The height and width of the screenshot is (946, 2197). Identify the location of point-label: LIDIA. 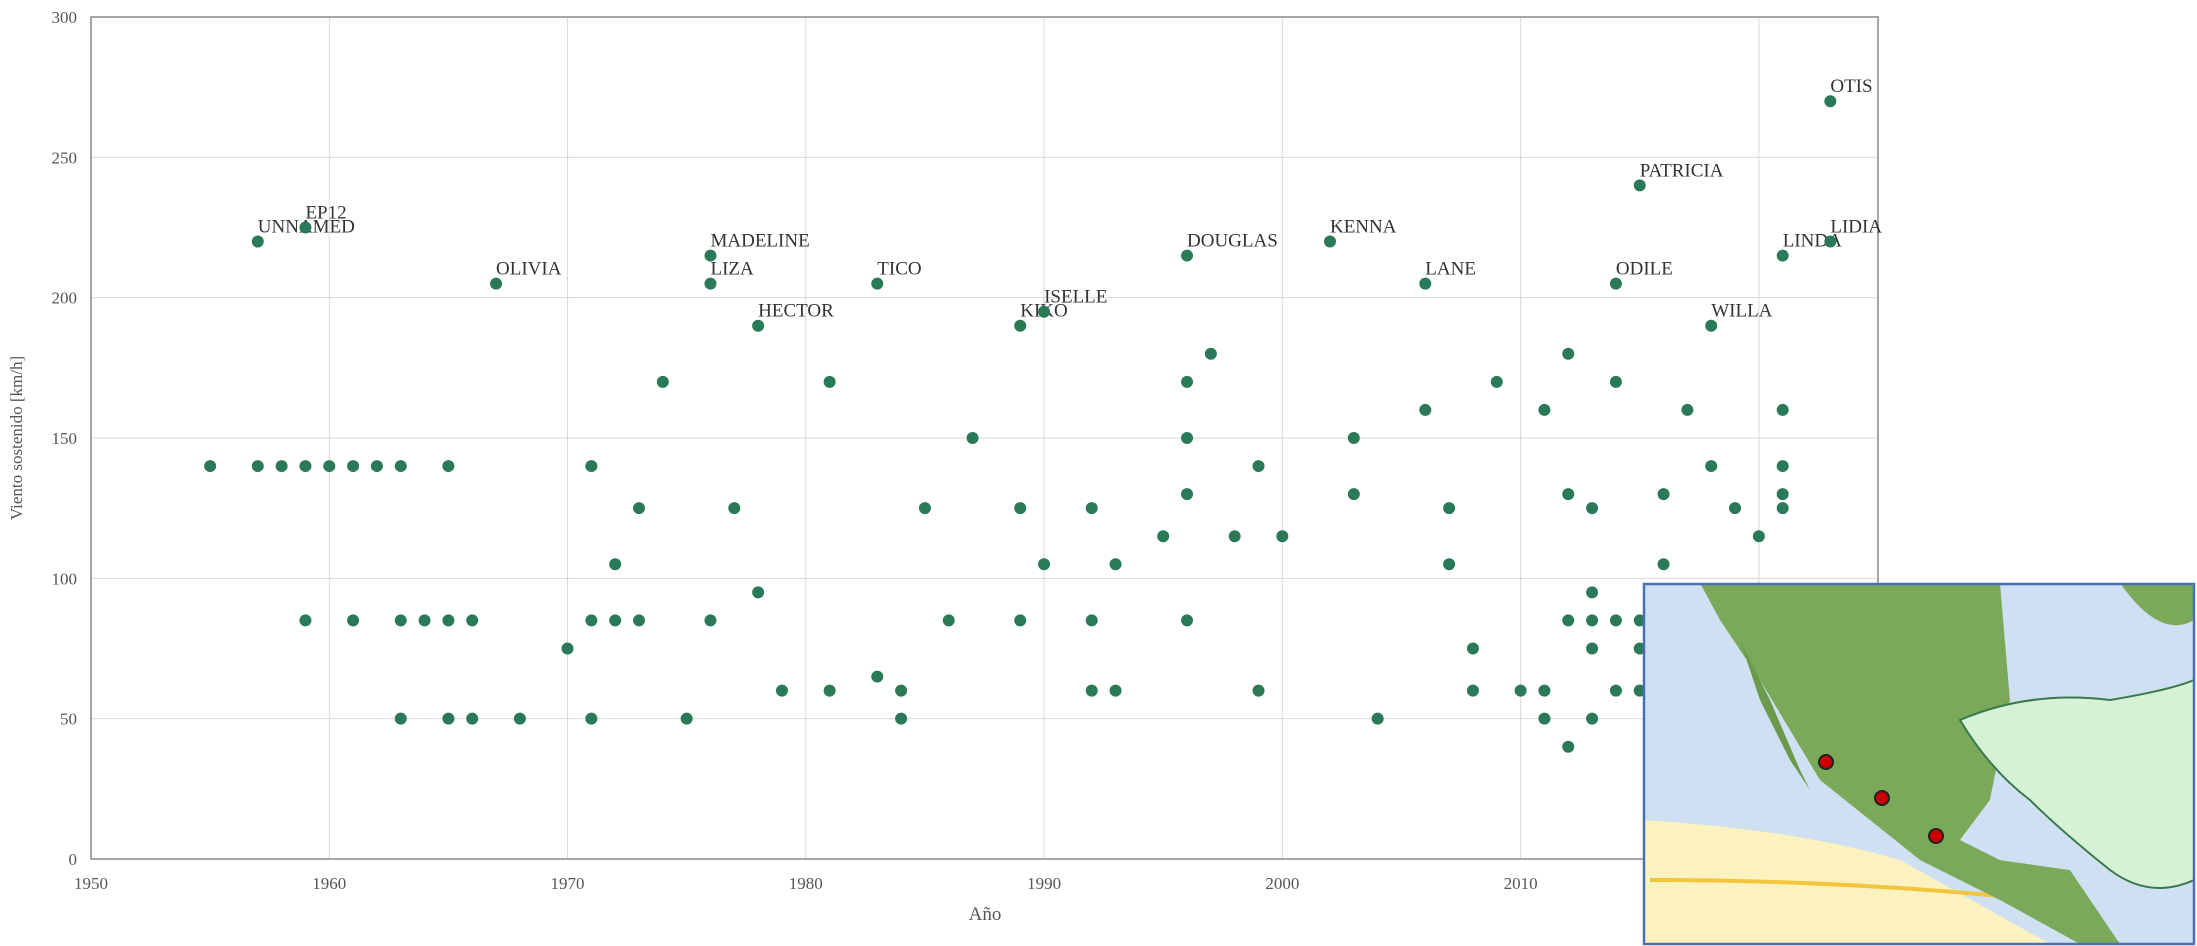
(1856, 227).